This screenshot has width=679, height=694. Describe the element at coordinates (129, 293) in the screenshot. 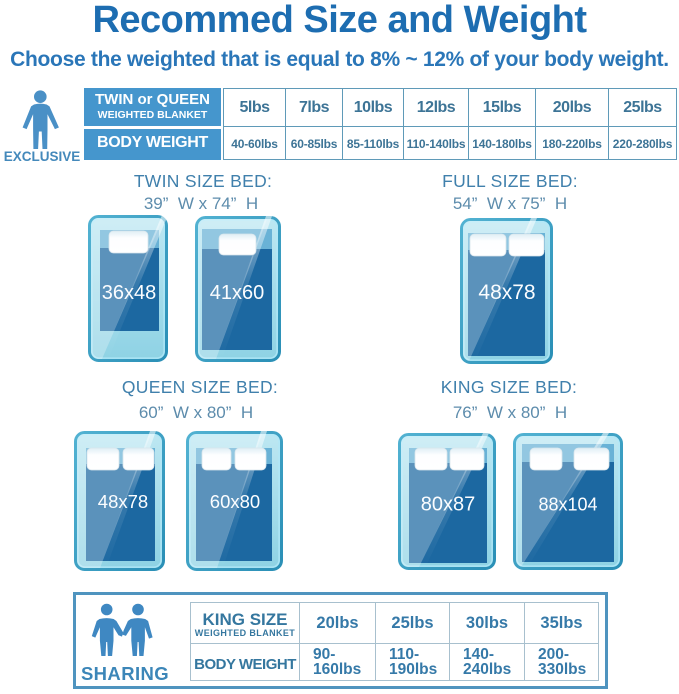

I see `svg-text: 36x48` at that location.